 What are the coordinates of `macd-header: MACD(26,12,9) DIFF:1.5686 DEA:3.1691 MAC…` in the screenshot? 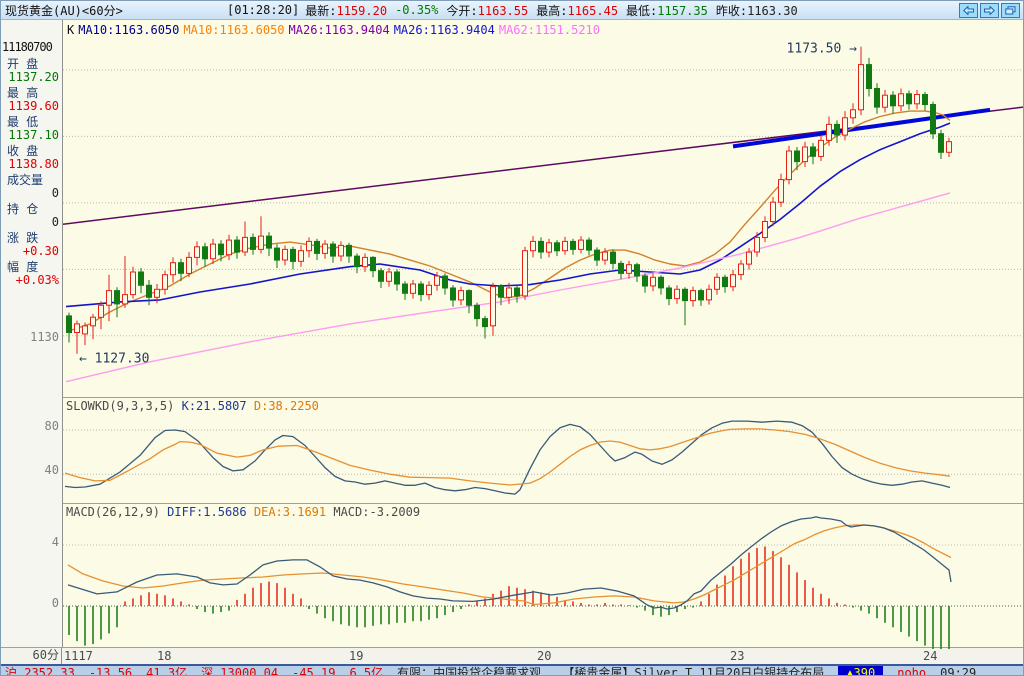 It's located at (243, 512).